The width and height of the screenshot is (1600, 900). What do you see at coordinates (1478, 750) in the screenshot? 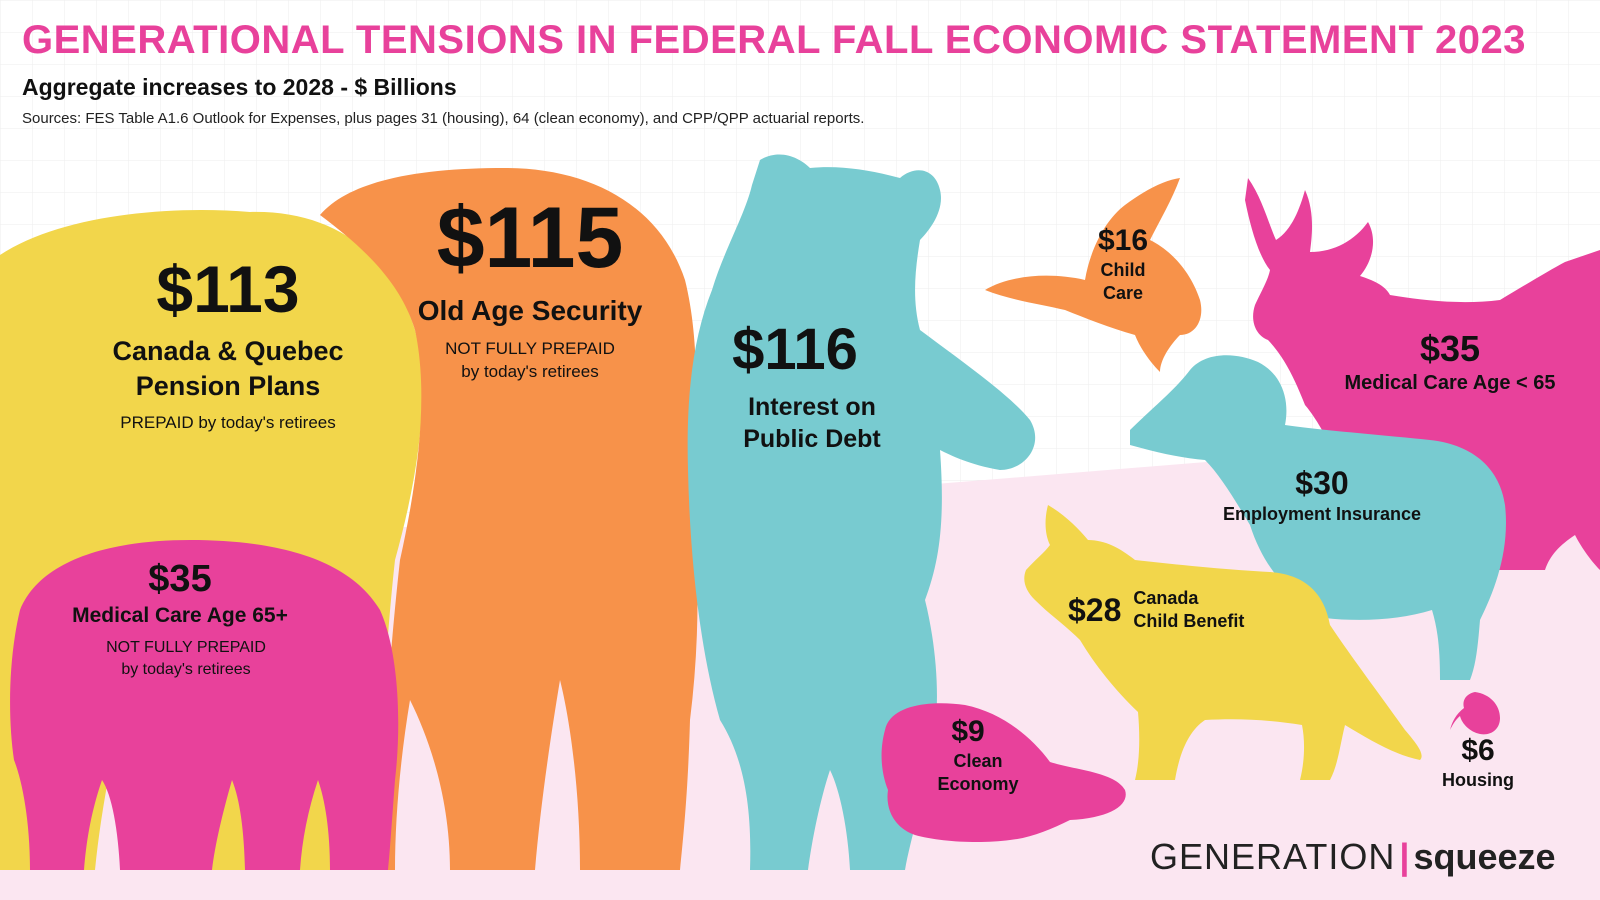
I see `value-label: $6` at bounding box center [1478, 750].